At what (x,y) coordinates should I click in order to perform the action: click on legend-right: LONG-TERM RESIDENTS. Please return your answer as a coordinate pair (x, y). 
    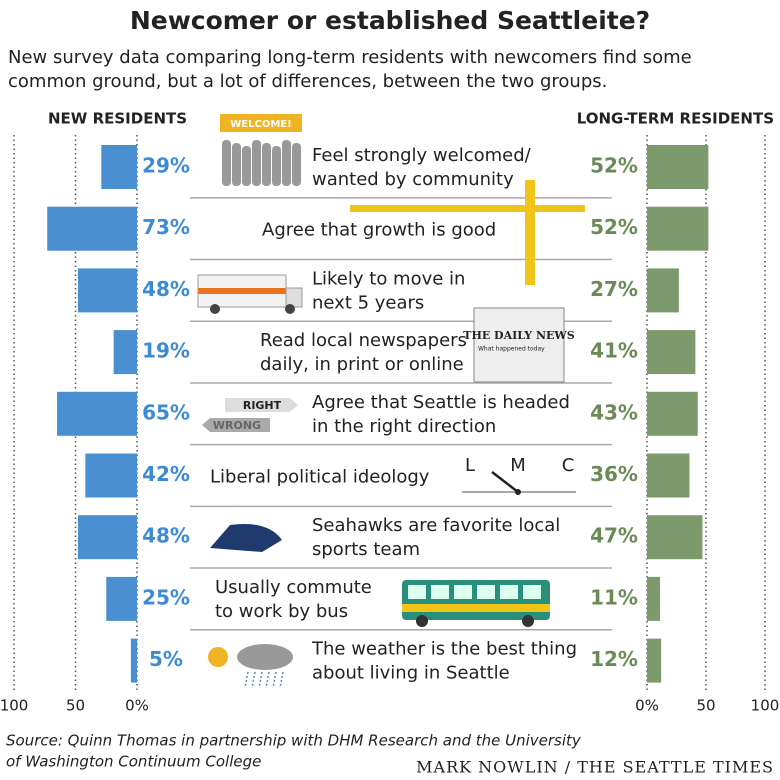
    Looking at the image, I should click on (675, 119).